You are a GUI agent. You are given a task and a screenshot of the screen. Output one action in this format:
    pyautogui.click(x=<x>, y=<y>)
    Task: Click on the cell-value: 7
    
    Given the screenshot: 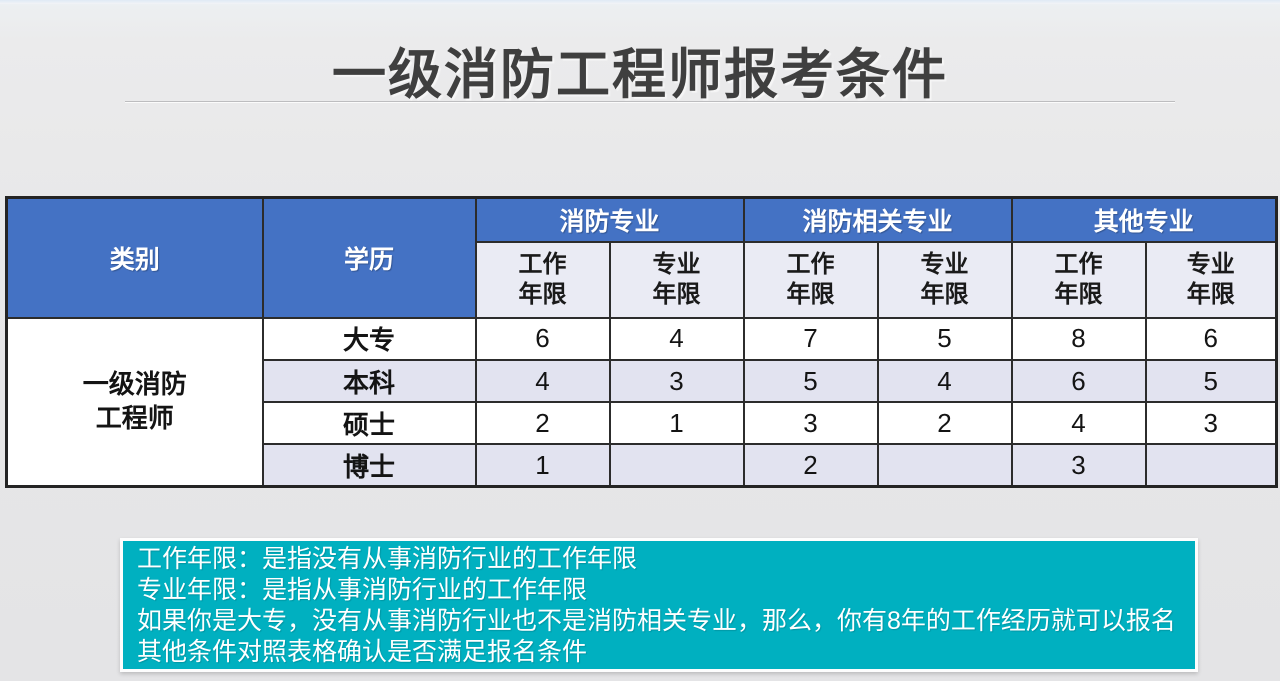 What is the action you would take?
    pyautogui.click(x=810, y=339)
    